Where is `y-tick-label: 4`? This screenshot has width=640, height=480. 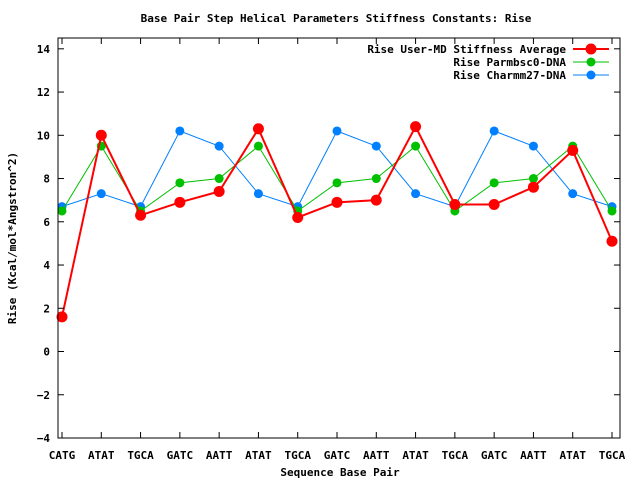
y-tick-label: 4 is located at coordinates (46, 265).